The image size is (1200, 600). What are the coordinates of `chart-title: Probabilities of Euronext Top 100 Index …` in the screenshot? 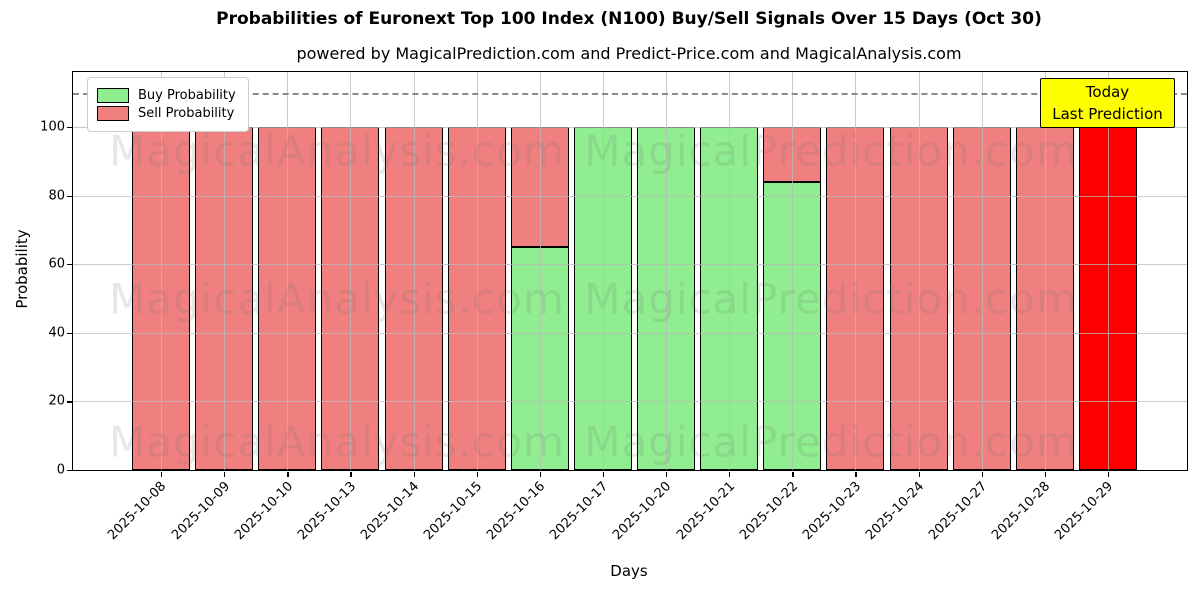 It's located at (629, 19).